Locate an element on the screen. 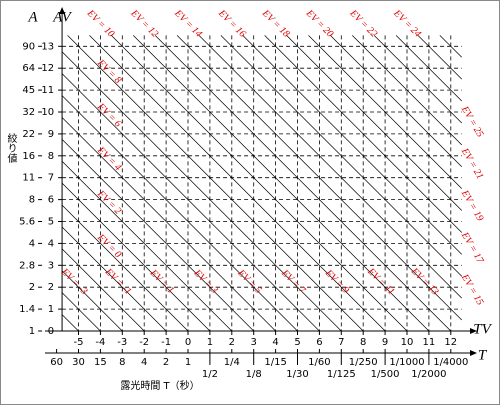 This screenshot has width=500, height=405. a-tick-label: 1 is located at coordinates (32, 331).